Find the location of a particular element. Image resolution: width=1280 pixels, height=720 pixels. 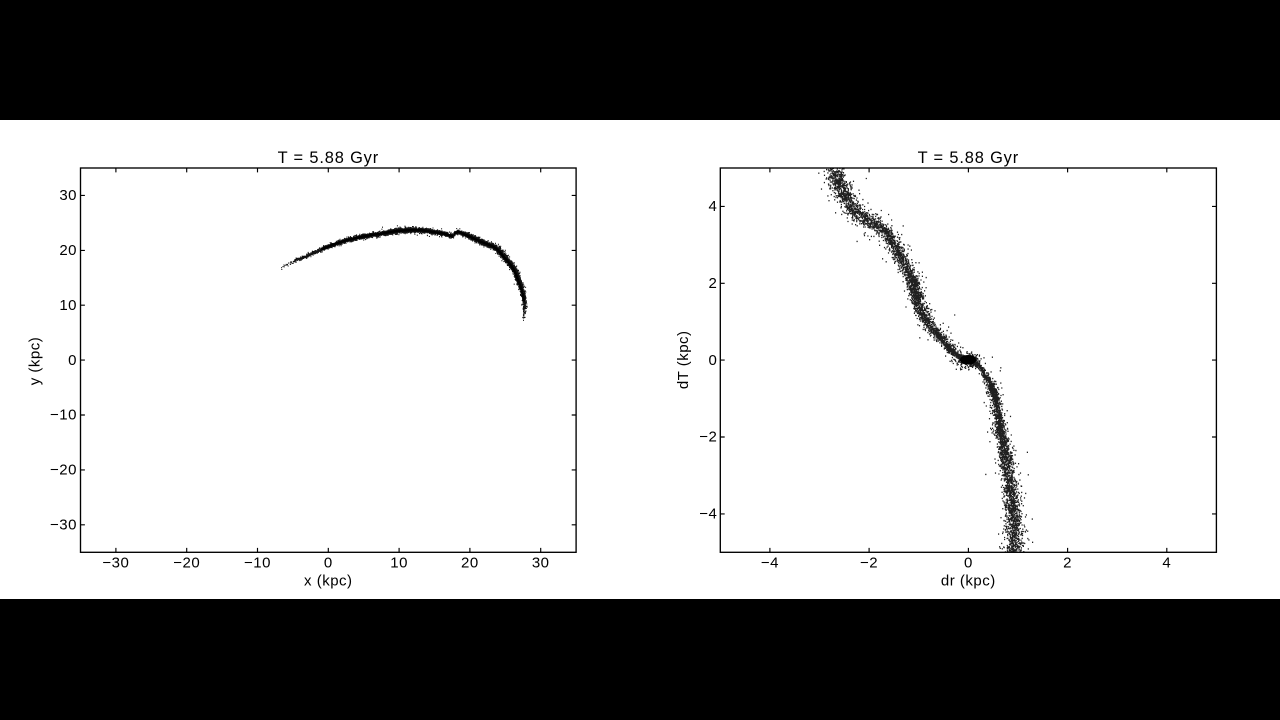

svg-text: dr (kpc) is located at coordinates (968, 580).